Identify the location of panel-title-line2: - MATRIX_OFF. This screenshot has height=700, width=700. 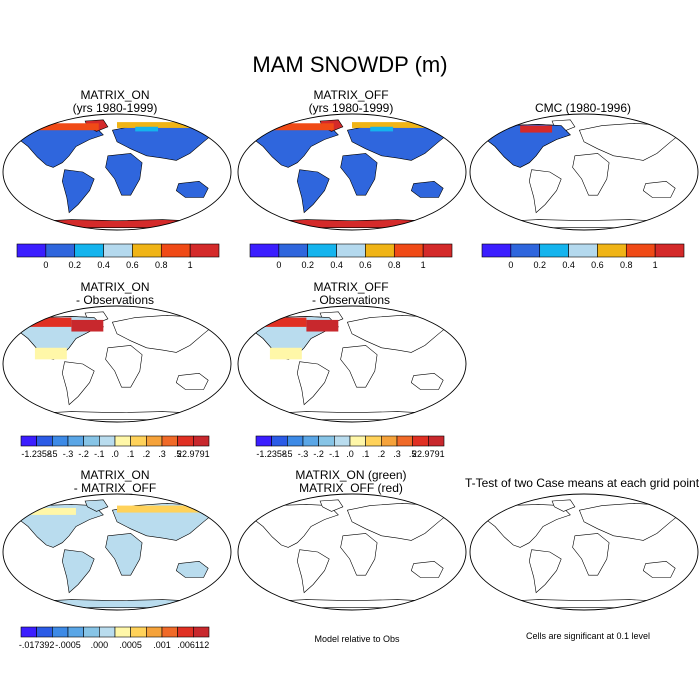
(115, 488).